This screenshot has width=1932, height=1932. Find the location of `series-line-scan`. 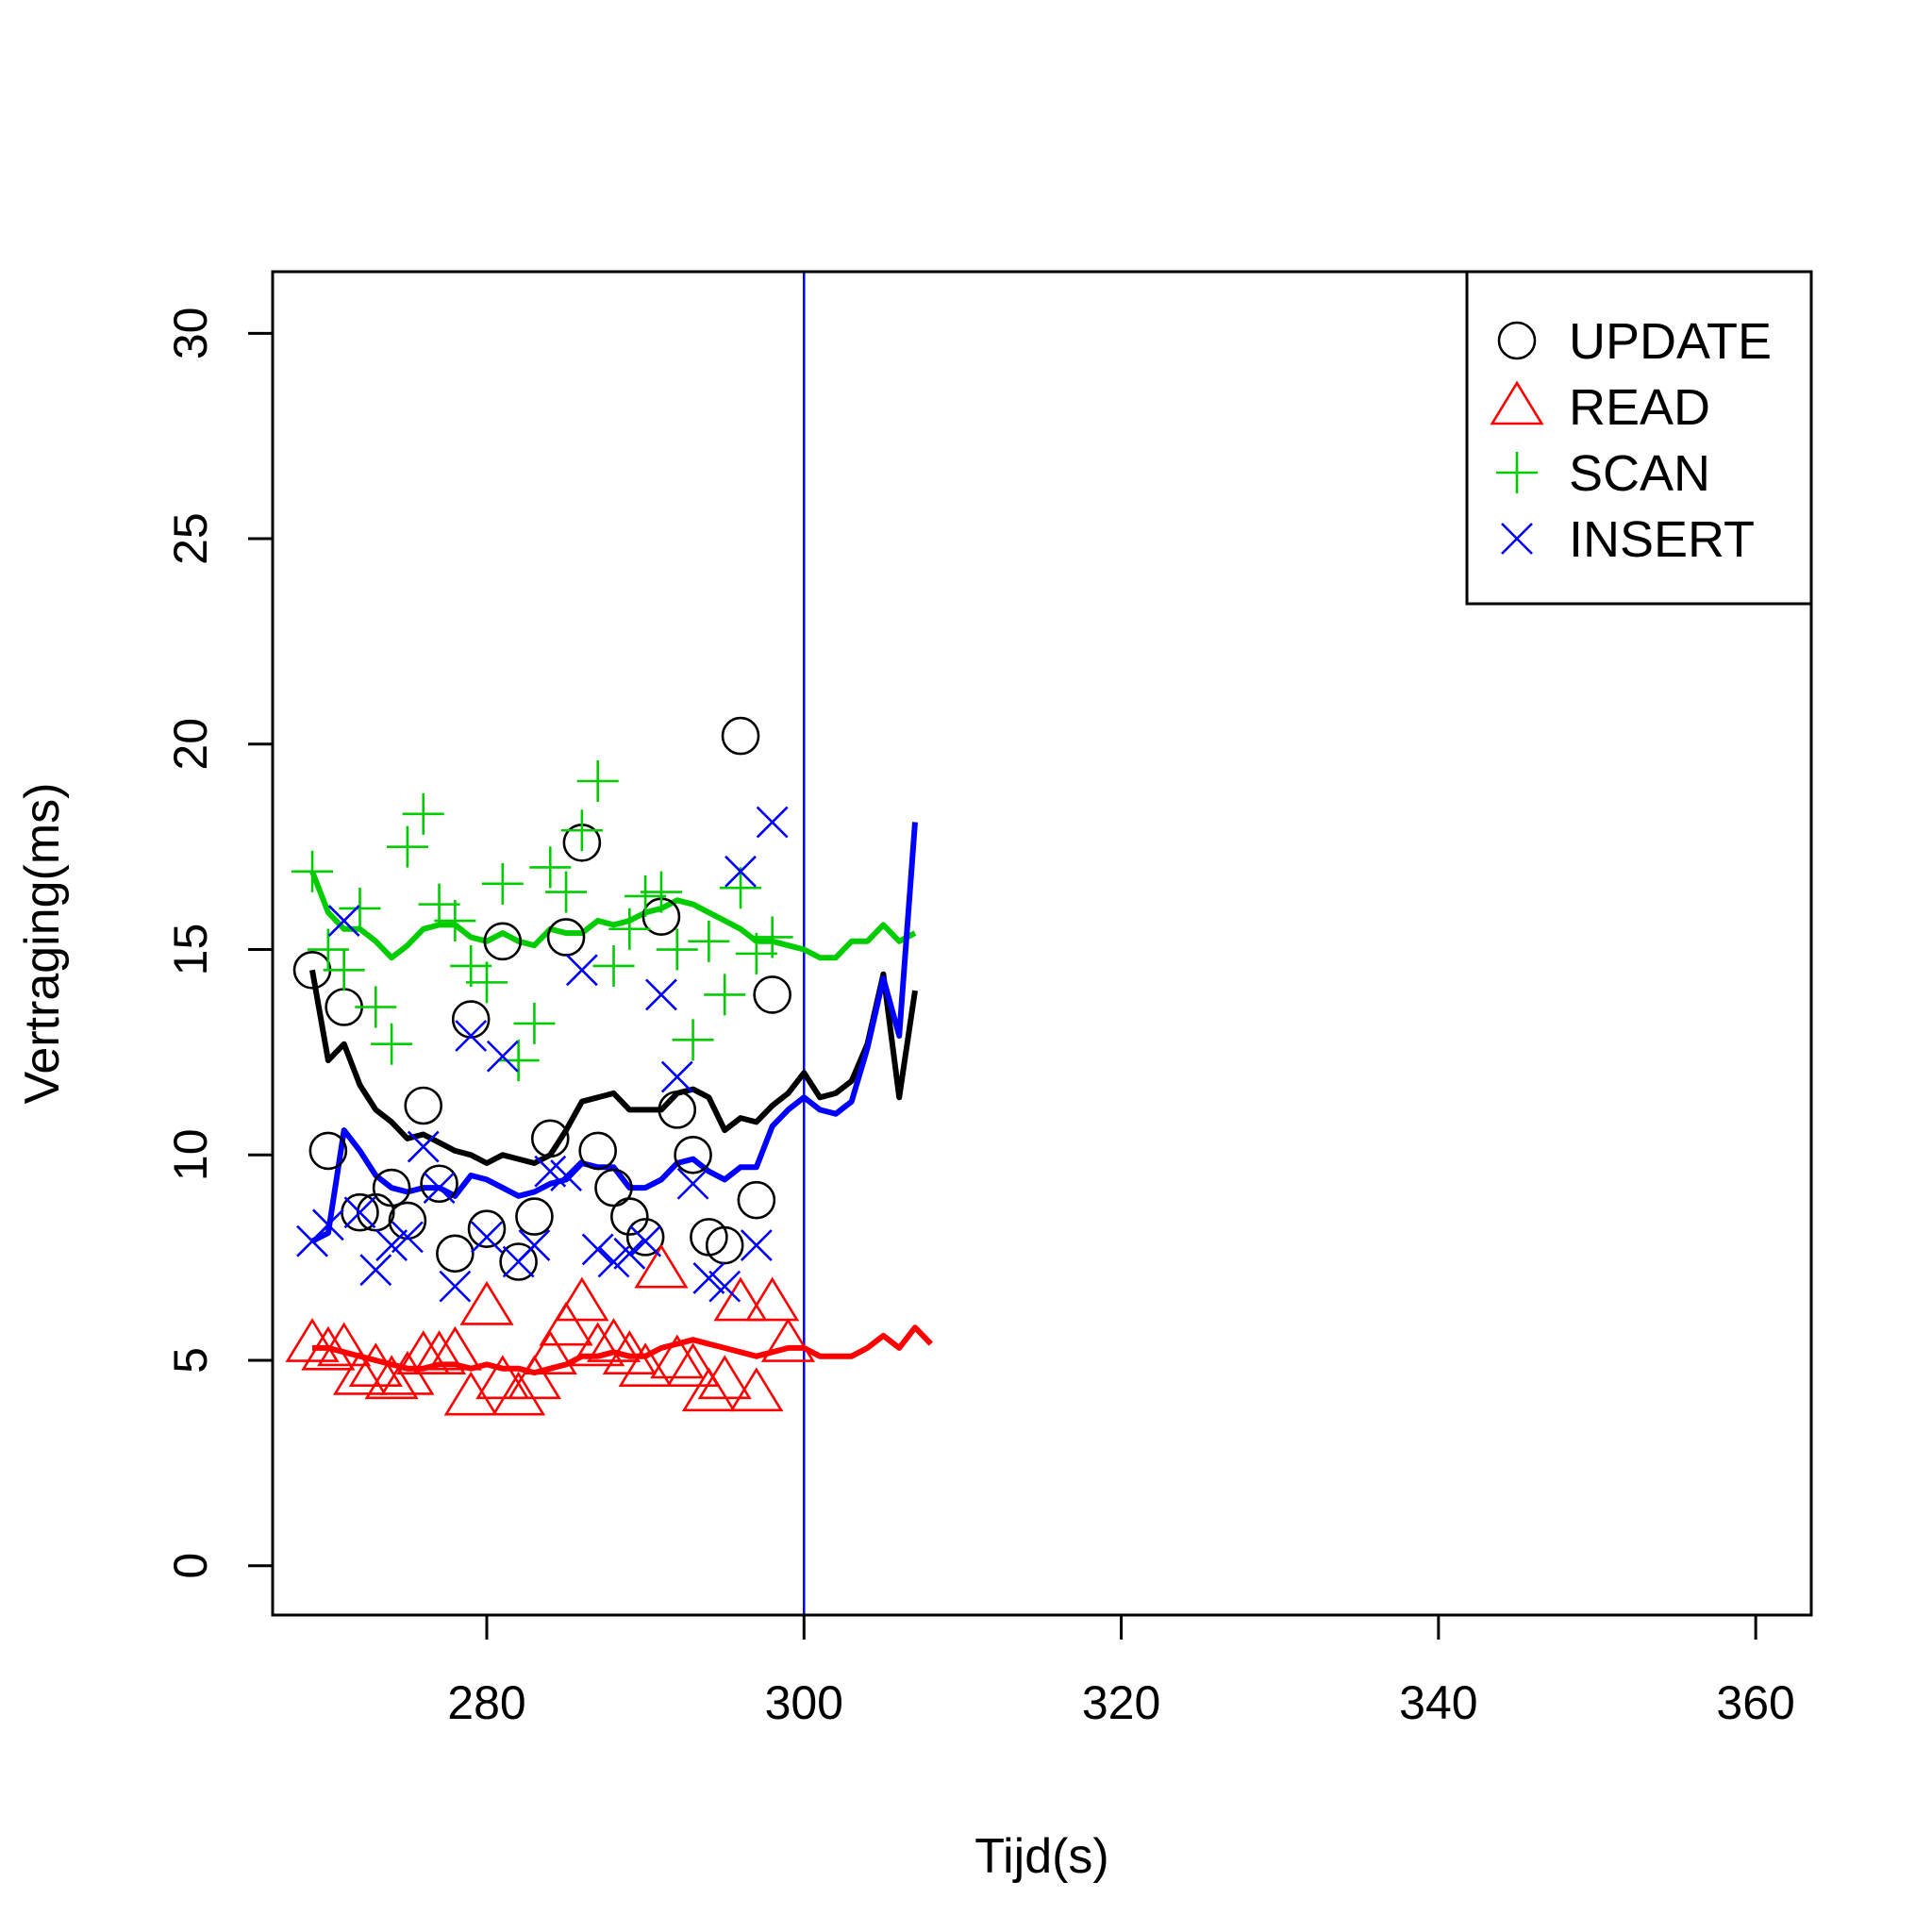

series-line-scan is located at coordinates (613, 915).